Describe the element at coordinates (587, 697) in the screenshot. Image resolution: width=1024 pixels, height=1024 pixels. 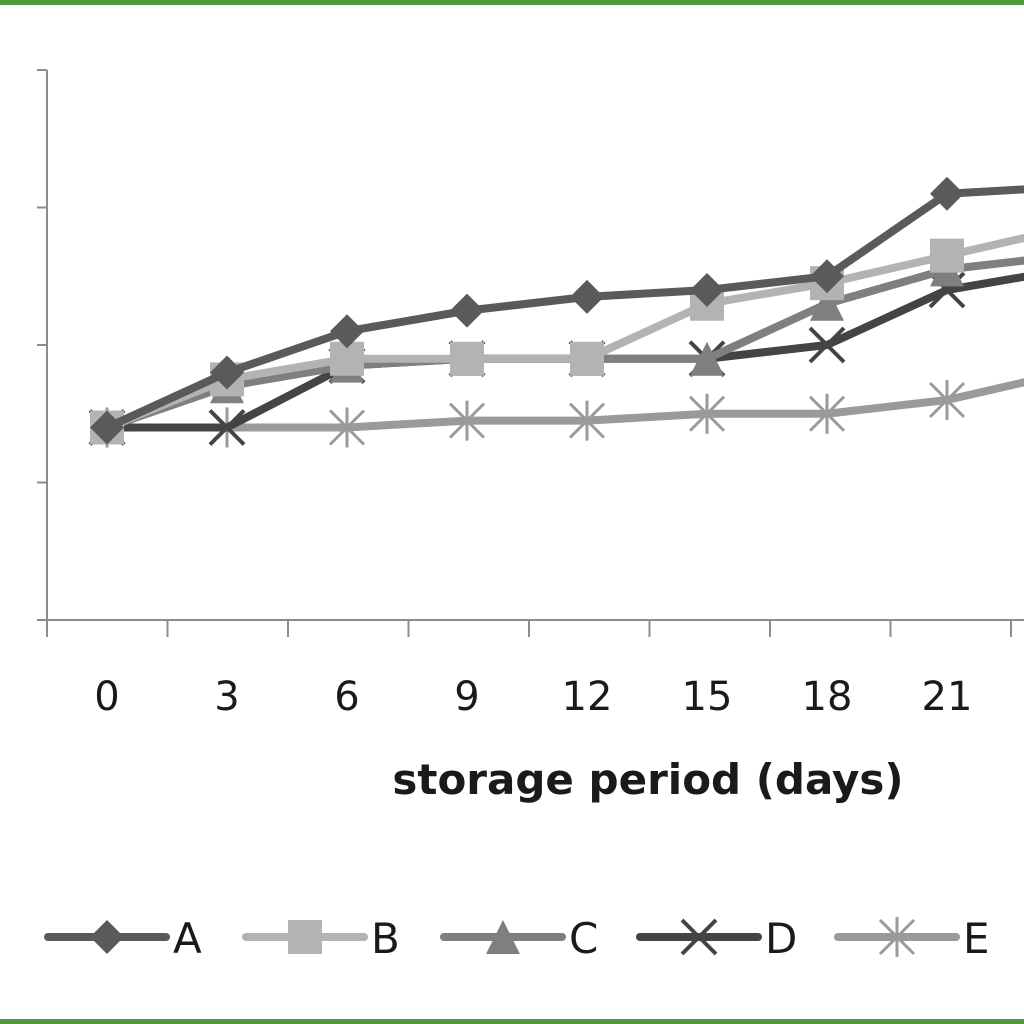
I see `x-tick-label: 12` at that location.